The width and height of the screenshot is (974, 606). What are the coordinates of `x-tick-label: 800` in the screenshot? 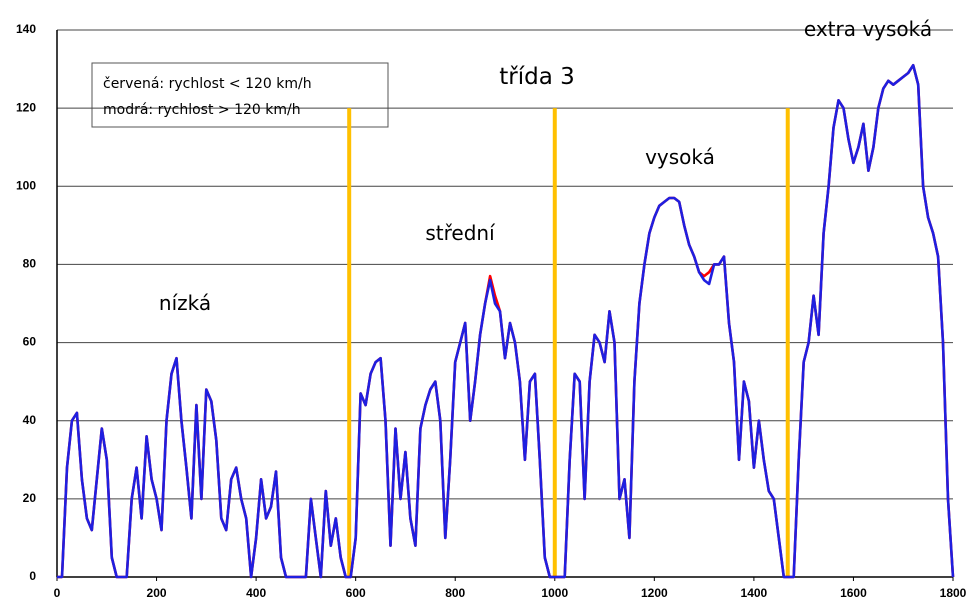 It's located at (455, 593).